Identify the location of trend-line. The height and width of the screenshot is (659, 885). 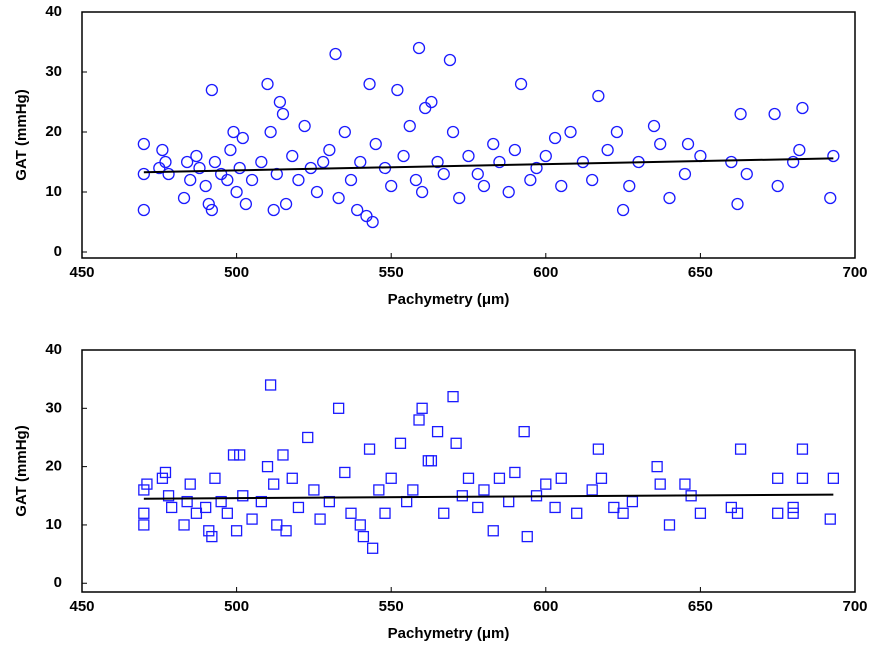
(488, 496).